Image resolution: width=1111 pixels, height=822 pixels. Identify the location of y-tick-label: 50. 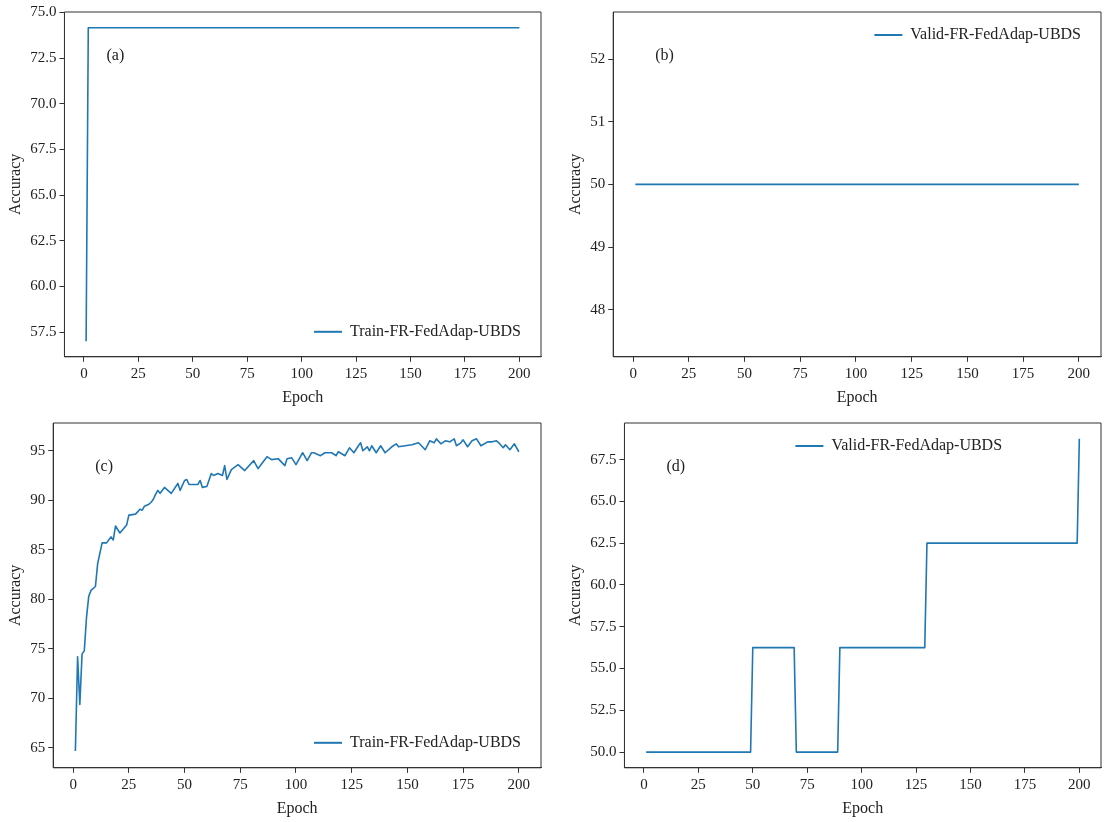
(598, 183).